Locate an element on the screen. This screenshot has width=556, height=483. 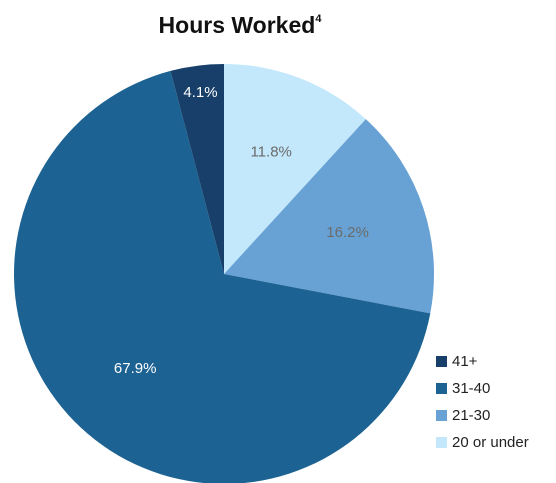
slice-label: 11.8% is located at coordinates (270, 152).